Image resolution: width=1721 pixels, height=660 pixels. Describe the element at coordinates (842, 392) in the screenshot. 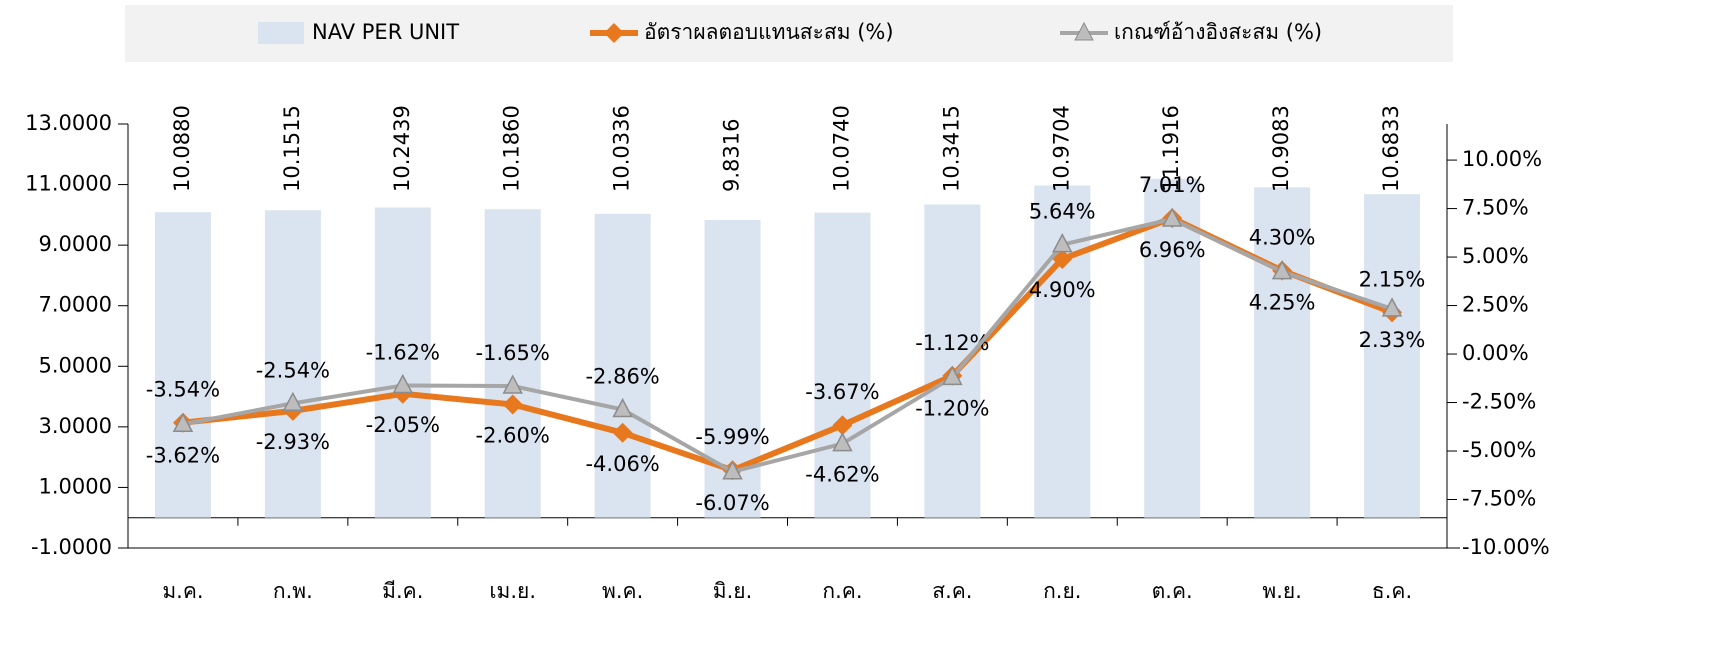

I see `data-label: -3.67%` at that location.